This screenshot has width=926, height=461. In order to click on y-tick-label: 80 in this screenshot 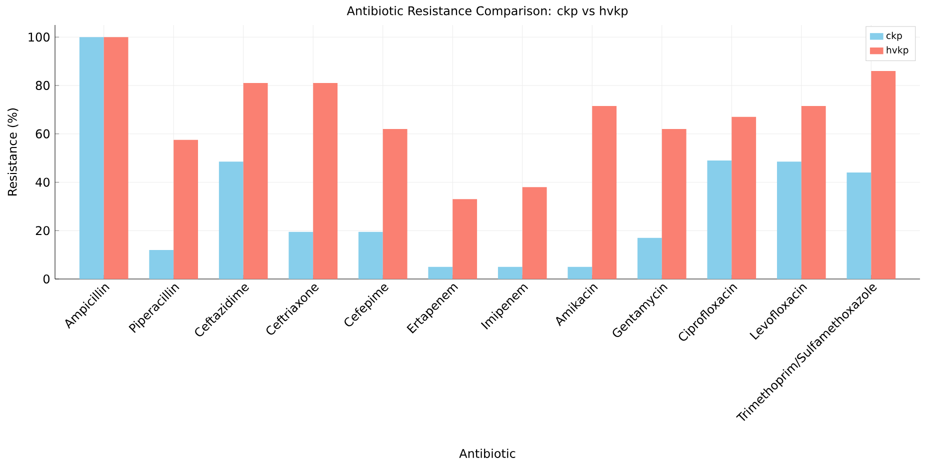, I will do `click(43, 85)`.